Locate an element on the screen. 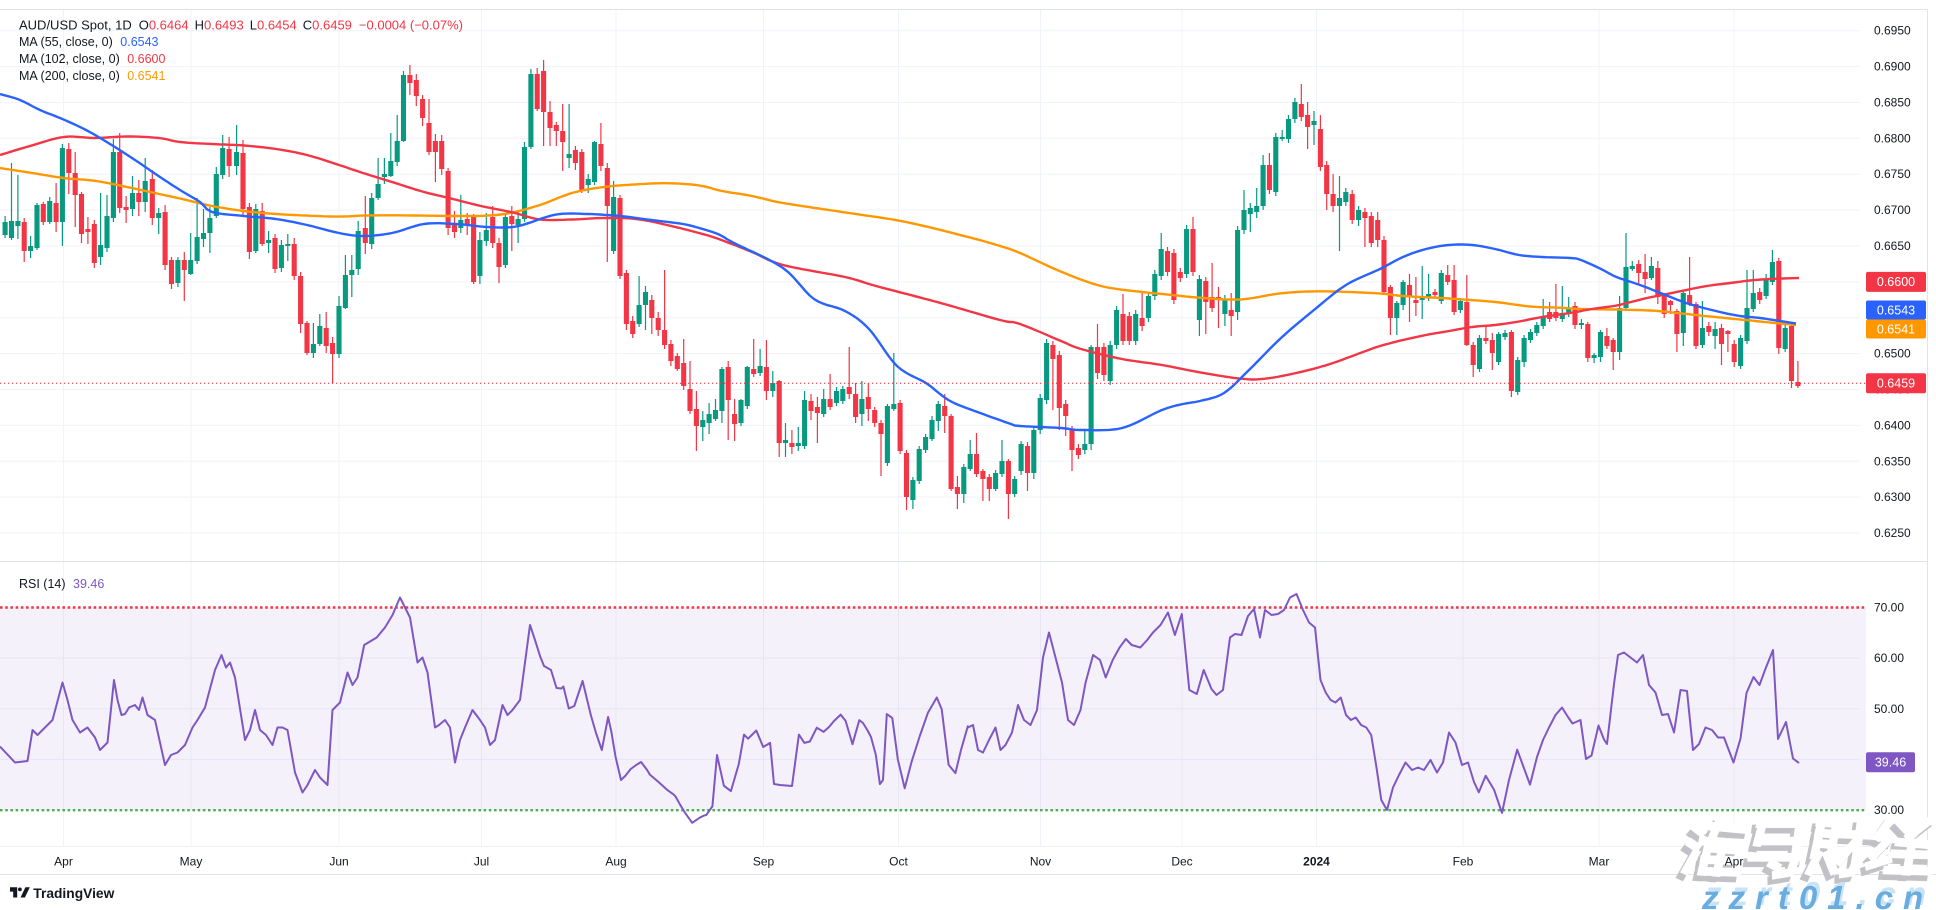 The height and width of the screenshot is (910, 1936). svg-text: 0.6400 is located at coordinates (1892, 425).